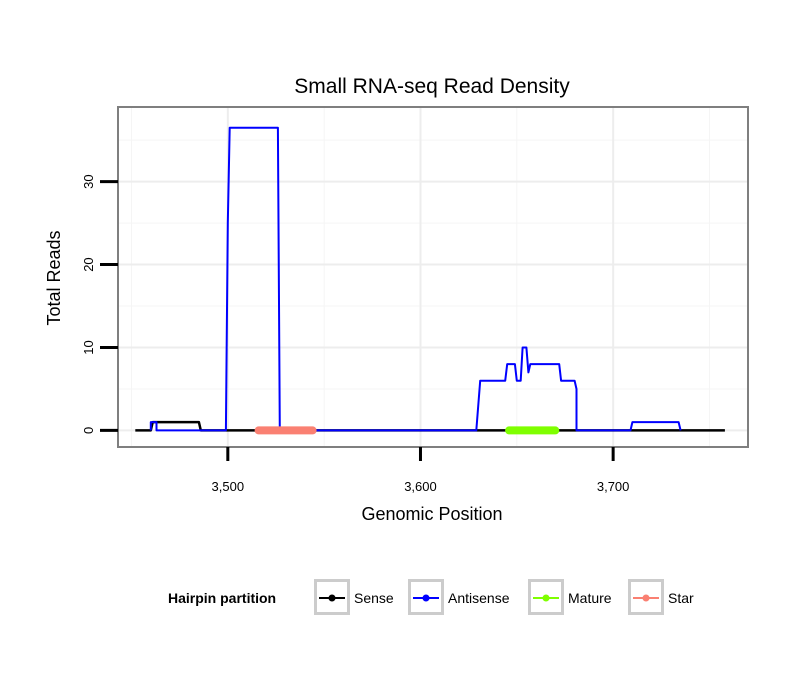 This screenshot has width=810, height=690. What do you see at coordinates (332, 598) in the screenshot?
I see `legend-point-sense` at bounding box center [332, 598].